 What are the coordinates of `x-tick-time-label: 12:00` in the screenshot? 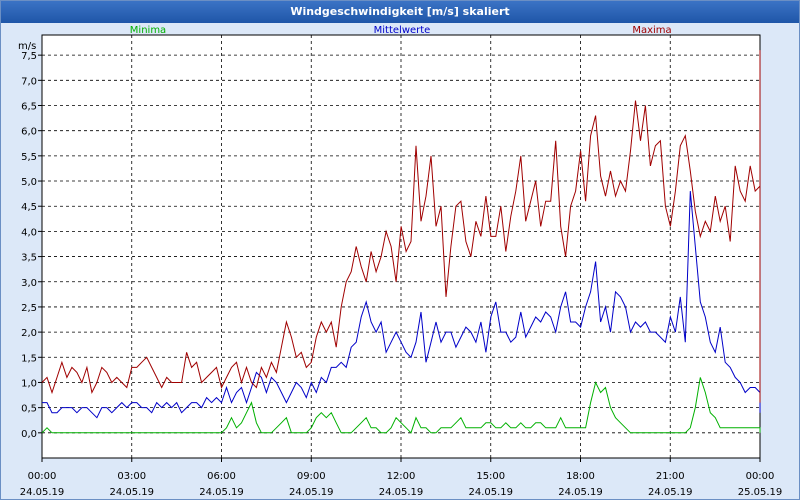 It's located at (401, 476).